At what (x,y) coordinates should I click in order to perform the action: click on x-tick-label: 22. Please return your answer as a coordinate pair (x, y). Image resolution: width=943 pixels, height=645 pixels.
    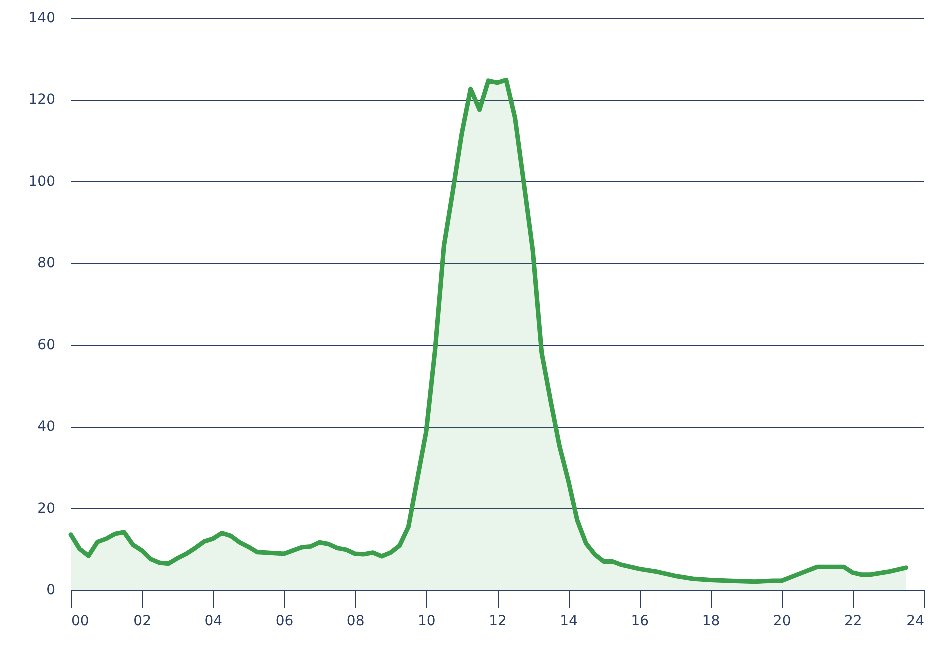
    Looking at the image, I should click on (853, 622).